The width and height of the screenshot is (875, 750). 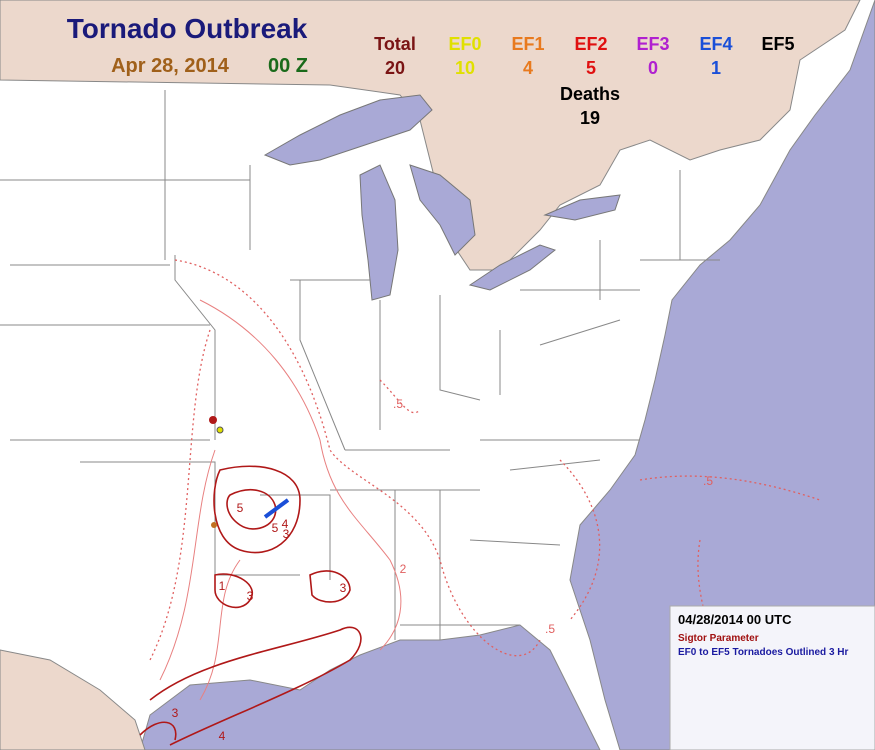 What do you see at coordinates (395, 44) in the screenshot?
I see `count-label: Total` at bounding box center [395, 44].